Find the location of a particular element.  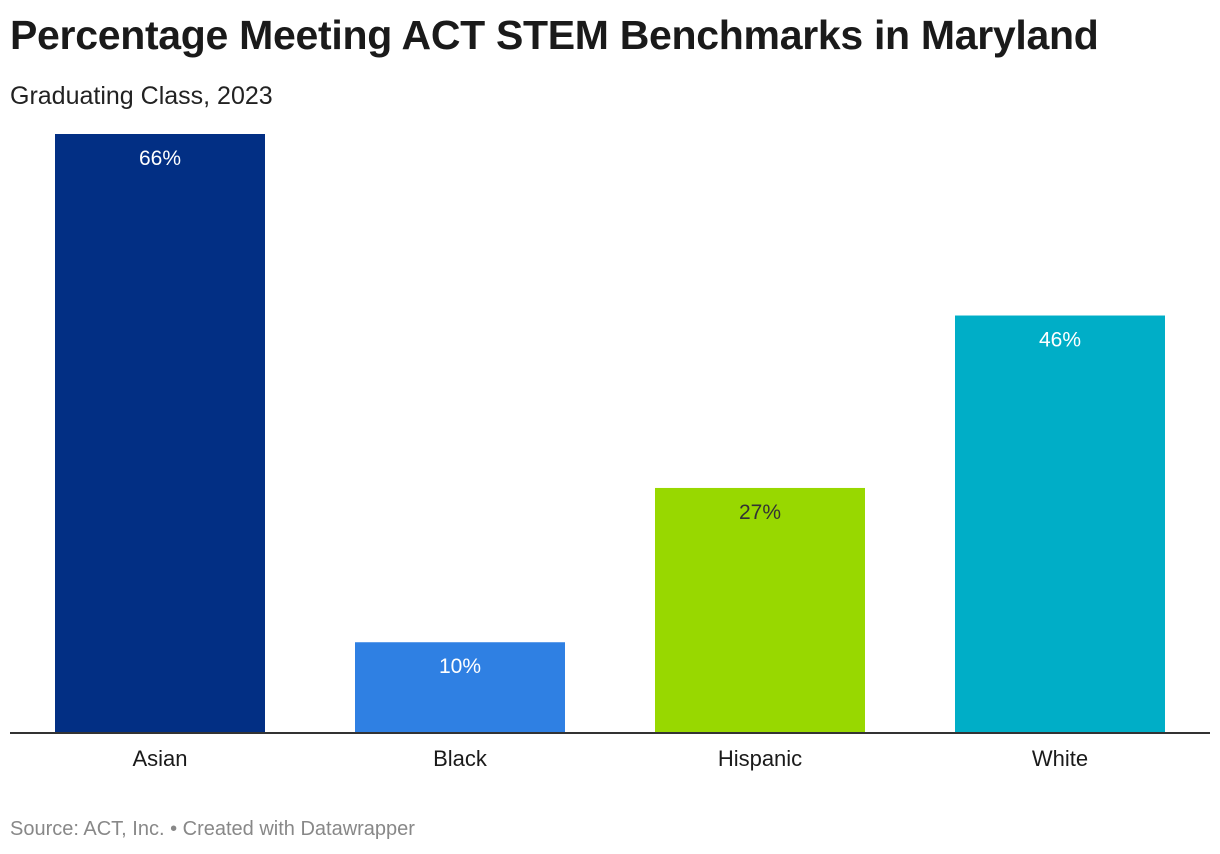

bar-black is located at coordinates (460, 687).